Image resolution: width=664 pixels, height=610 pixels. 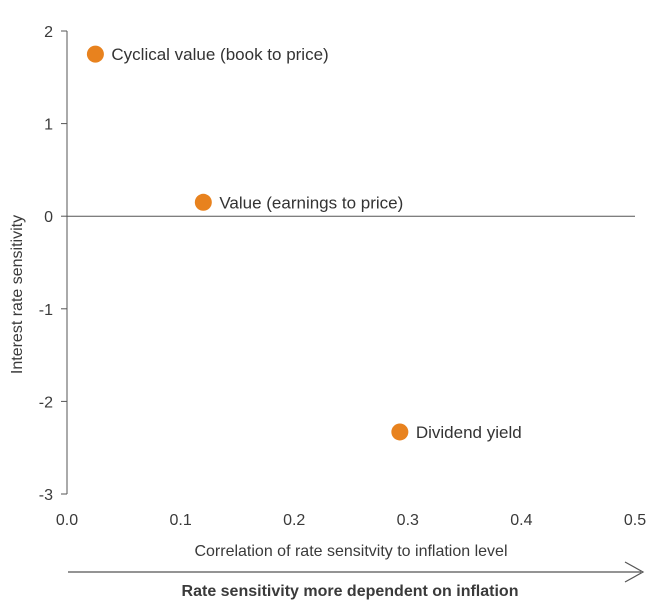 What do you see at coordinates (180, 520) in the screenshot?
I see `x-tick-label: 0.1` at bounding box center [180, 520].